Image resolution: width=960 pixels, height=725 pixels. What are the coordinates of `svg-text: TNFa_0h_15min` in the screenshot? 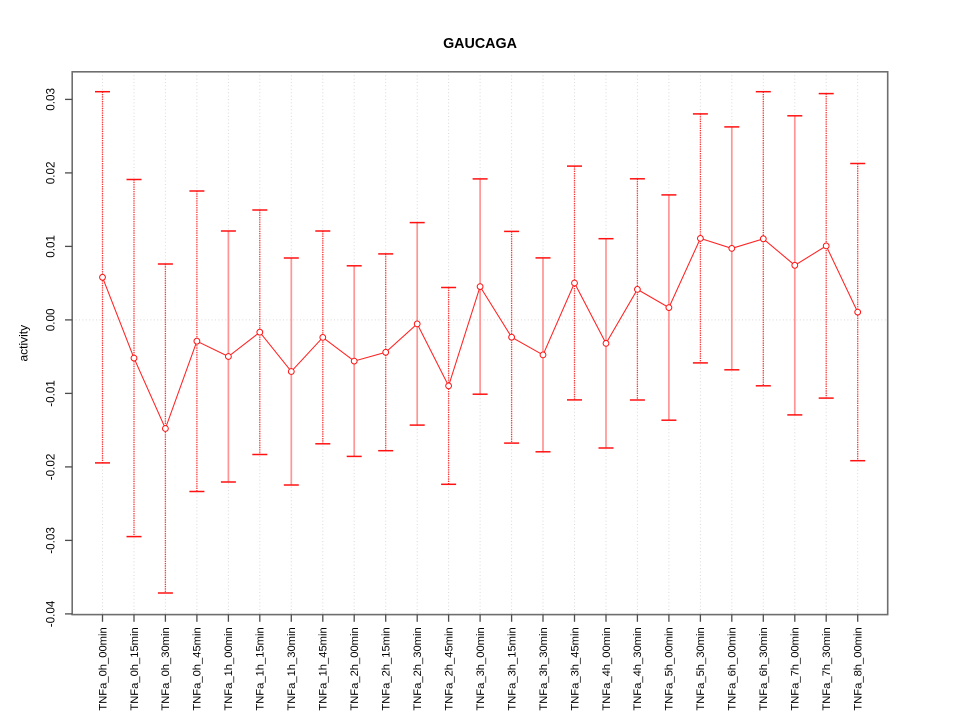 It's located at (135, 668).